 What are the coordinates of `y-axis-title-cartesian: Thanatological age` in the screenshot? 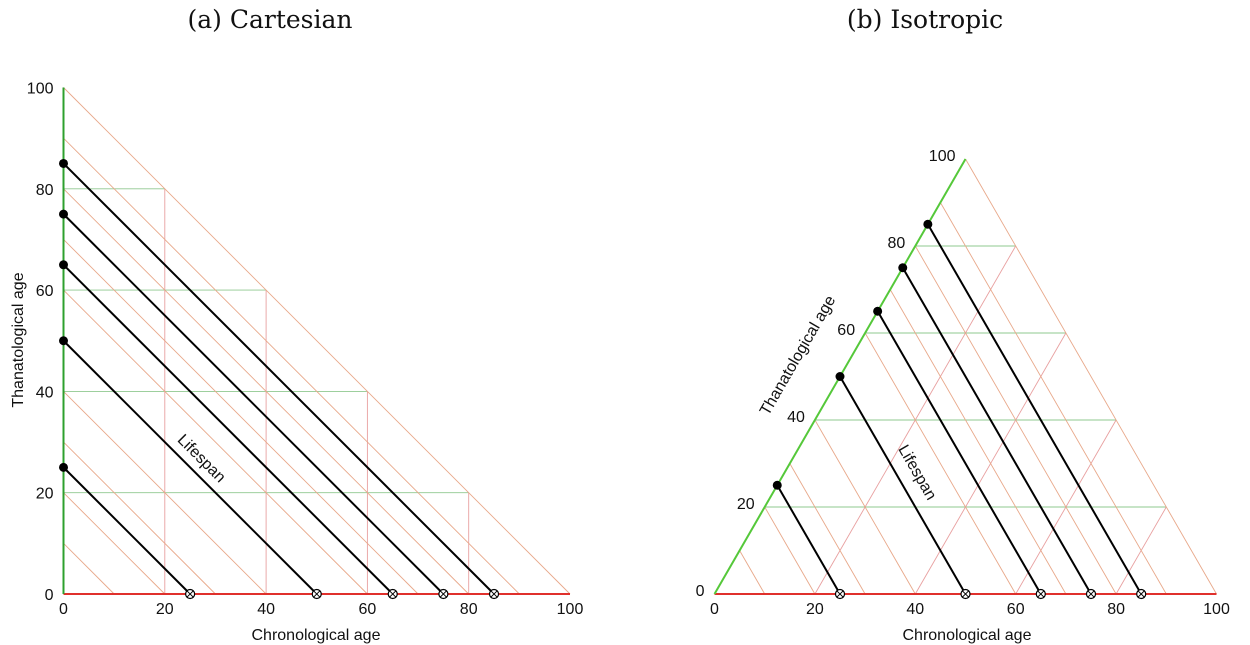 It's located at (18, 339).